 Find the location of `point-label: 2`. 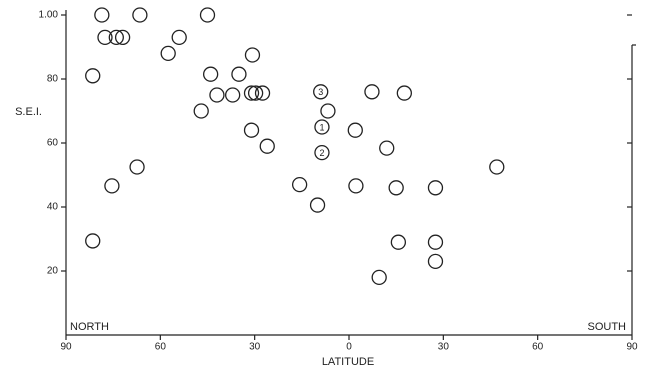

point-label: 2 is located at coordinates (321, 153).